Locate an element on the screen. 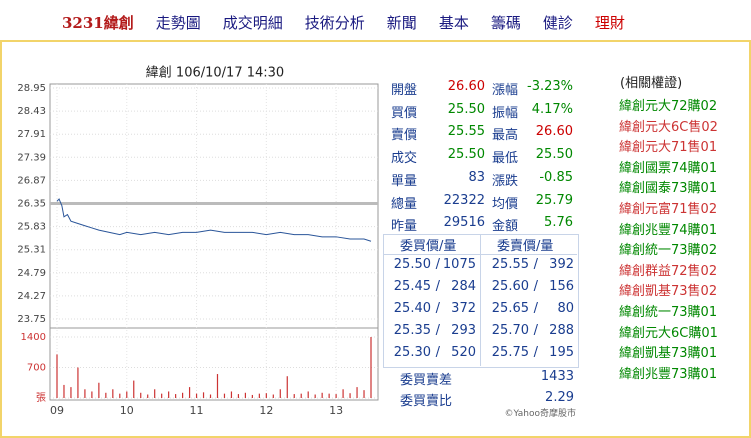  orderbook-header-line is located at coordinates (480, 254).